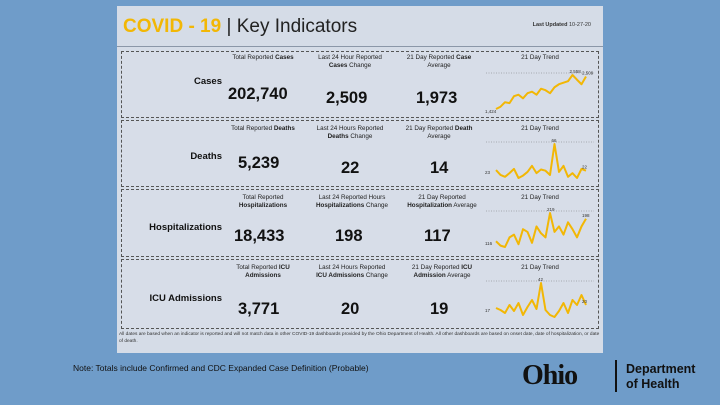  What do you see at coordinates (172, 26) in the screenshot?
I see `title-covid: COVID - 19` at bounding box center [172, 26].